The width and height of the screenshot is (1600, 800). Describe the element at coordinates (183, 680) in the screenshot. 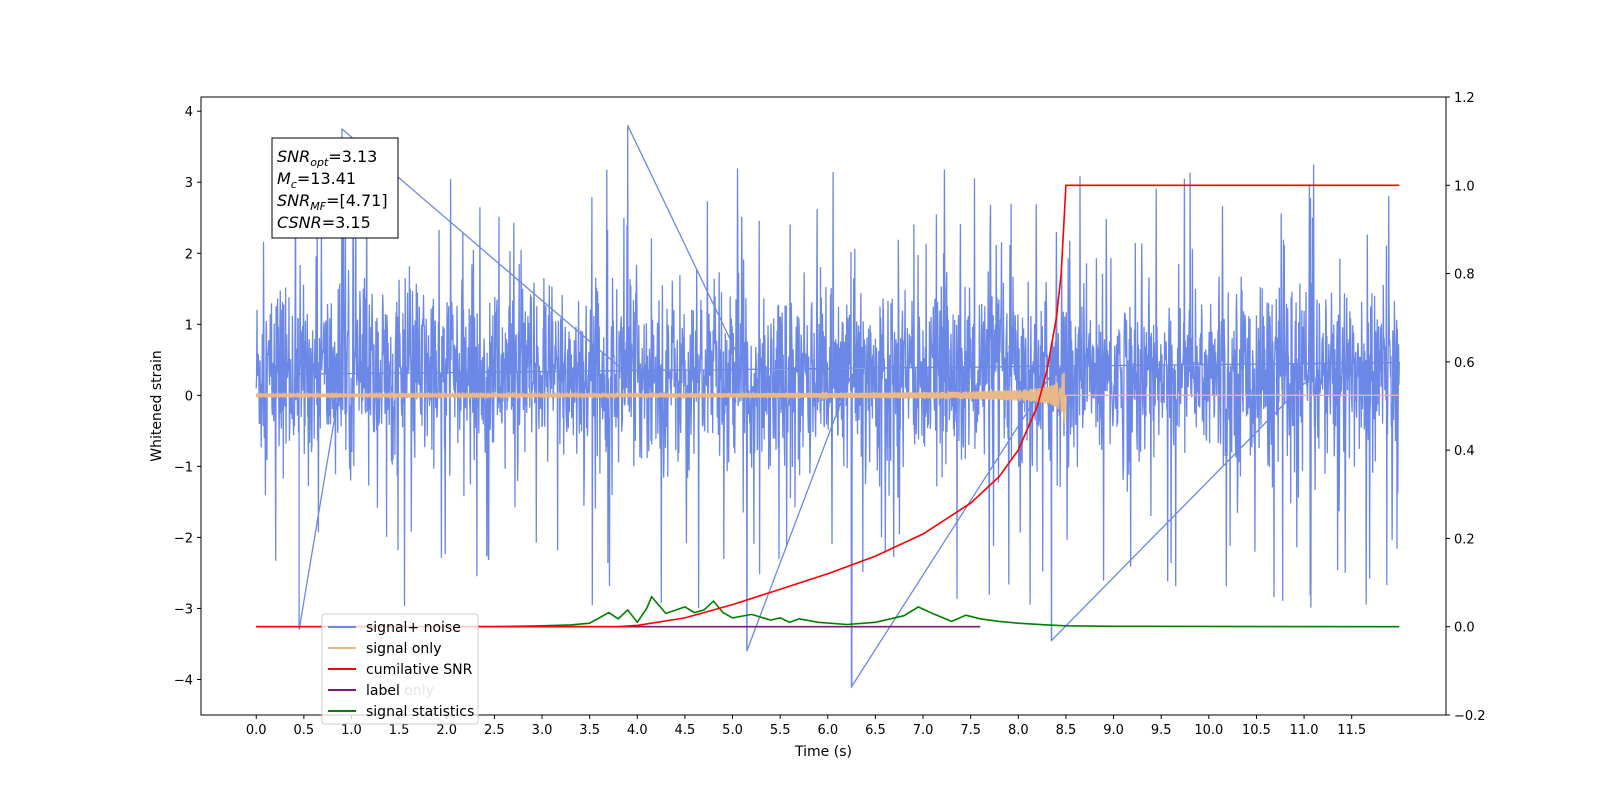

I see `y-tick-label: −4` at that location.